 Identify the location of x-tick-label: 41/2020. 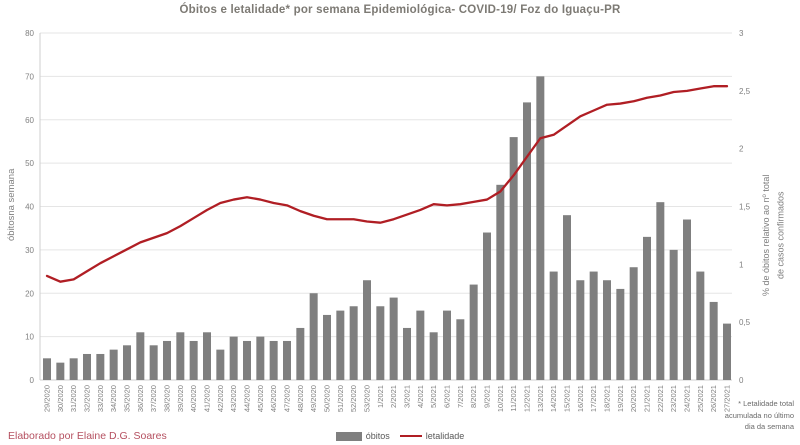
(207, 398).